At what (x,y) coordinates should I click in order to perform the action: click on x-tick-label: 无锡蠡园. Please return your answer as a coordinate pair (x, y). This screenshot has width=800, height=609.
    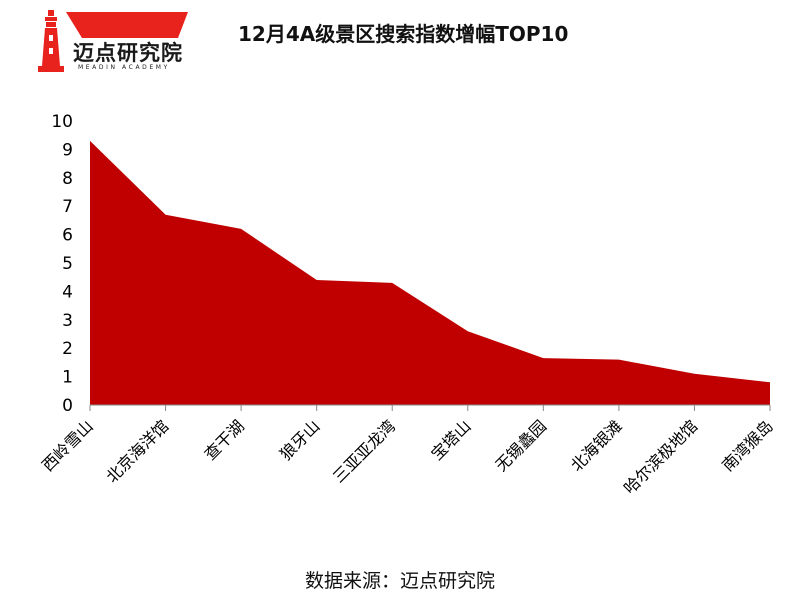
    Looking at the image, I should click on (520, 445).